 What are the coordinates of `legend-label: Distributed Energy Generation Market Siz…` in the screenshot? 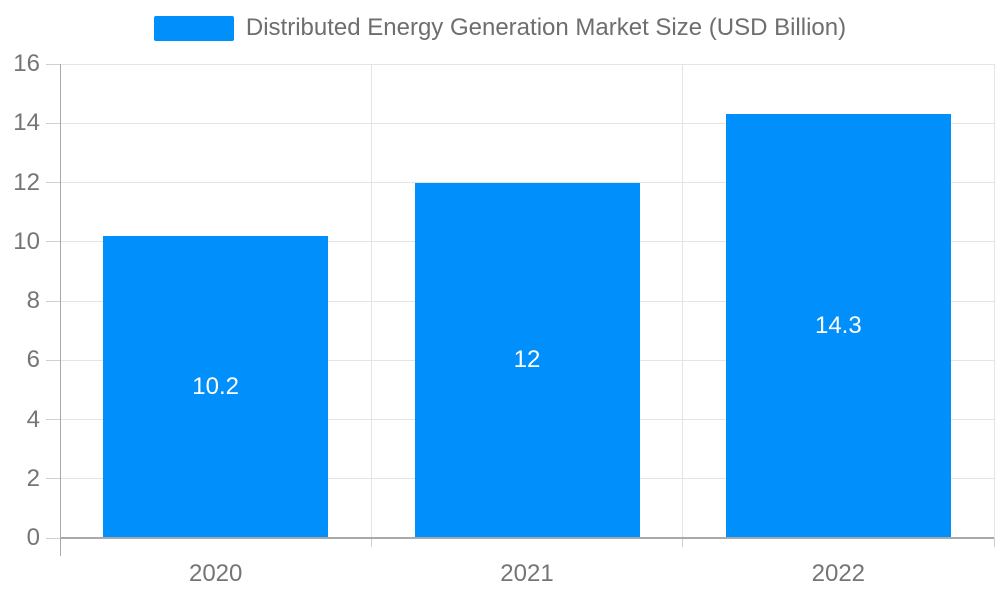 It's located at (546, 27).